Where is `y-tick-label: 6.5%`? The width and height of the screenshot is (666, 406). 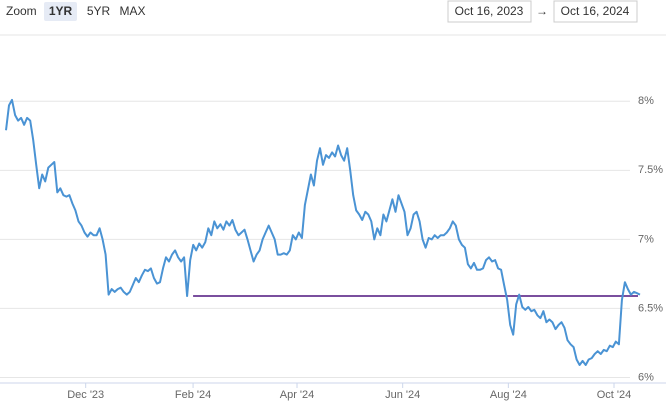
y-tick-label: 6.5% is located at coordinates (650, 308).